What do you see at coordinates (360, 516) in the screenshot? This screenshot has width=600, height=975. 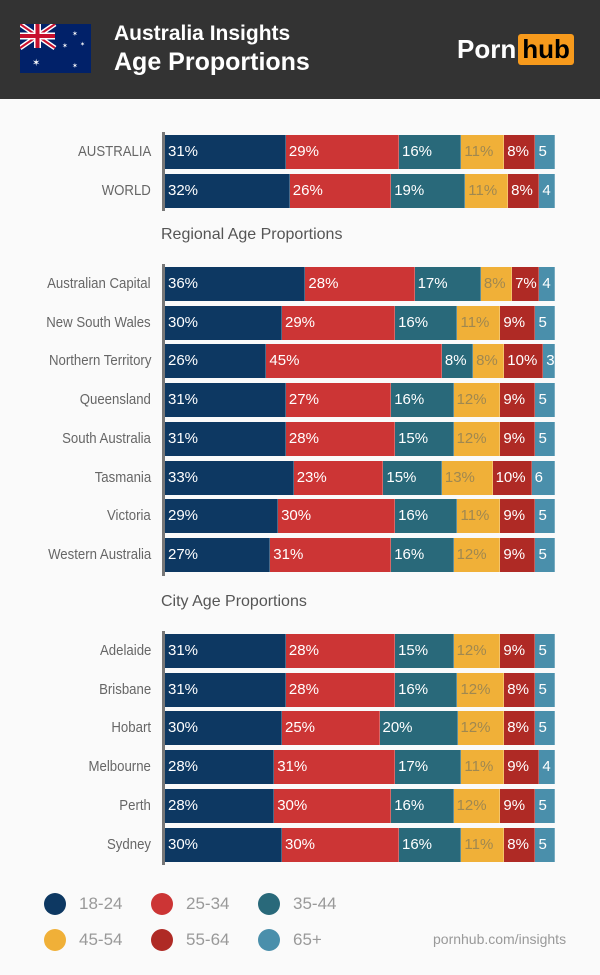 I see `stacked-bar: 29% 30% 16% 11% 9% 5` at bounding box center [360, 516].